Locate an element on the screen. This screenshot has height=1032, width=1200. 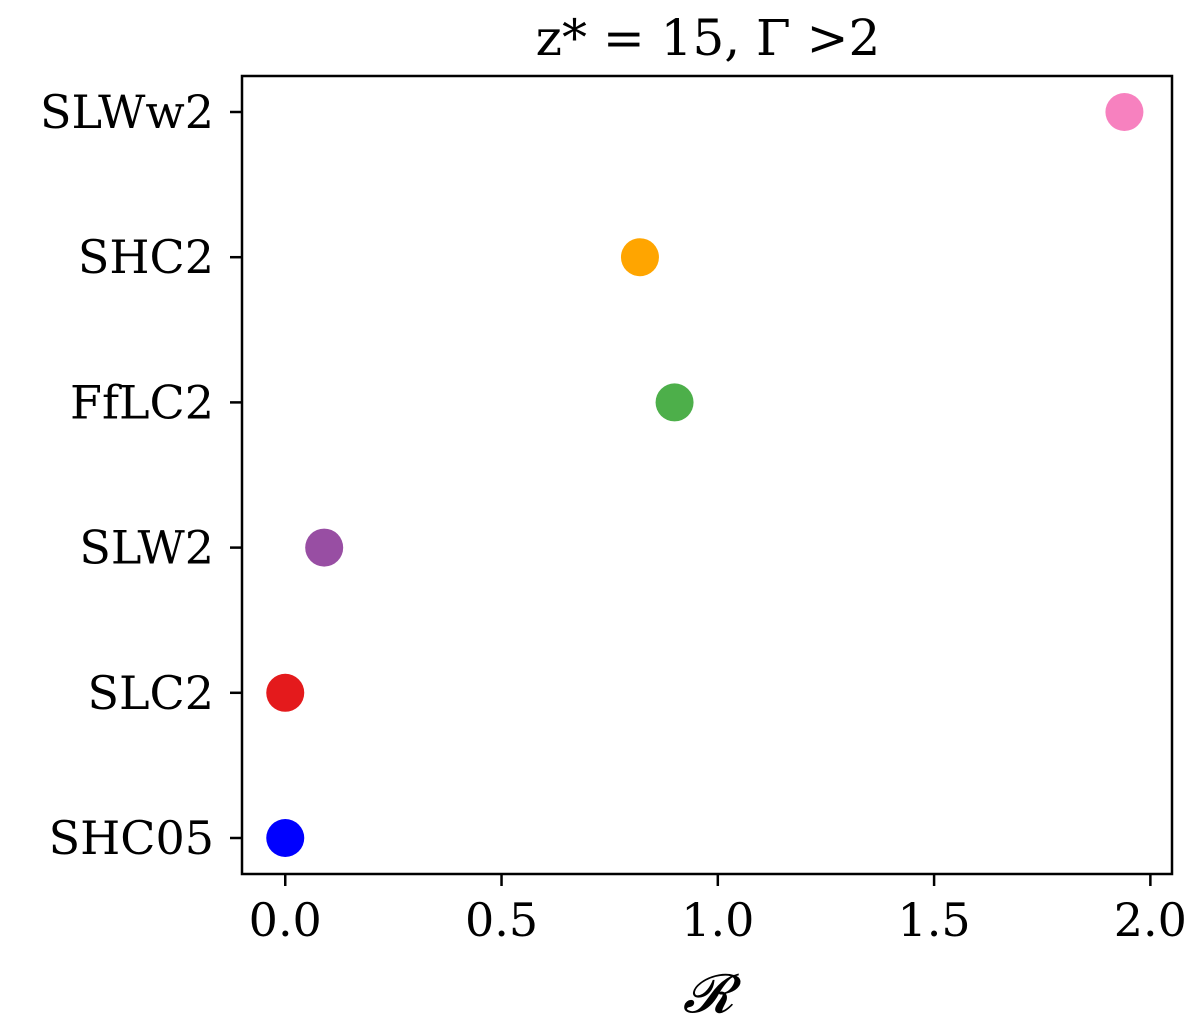
point-SLC2 is located at coordinates (285, 692).